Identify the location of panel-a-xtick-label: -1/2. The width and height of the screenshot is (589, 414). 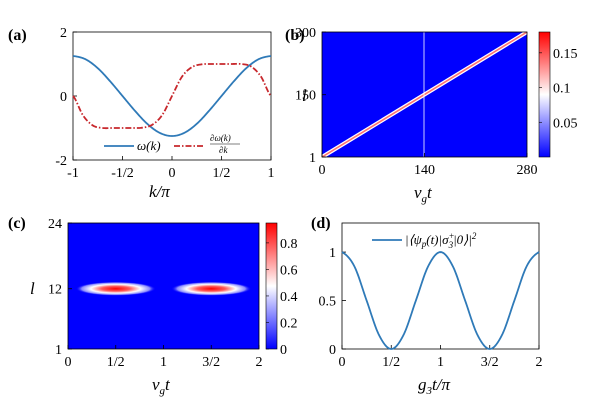
(122, 173).